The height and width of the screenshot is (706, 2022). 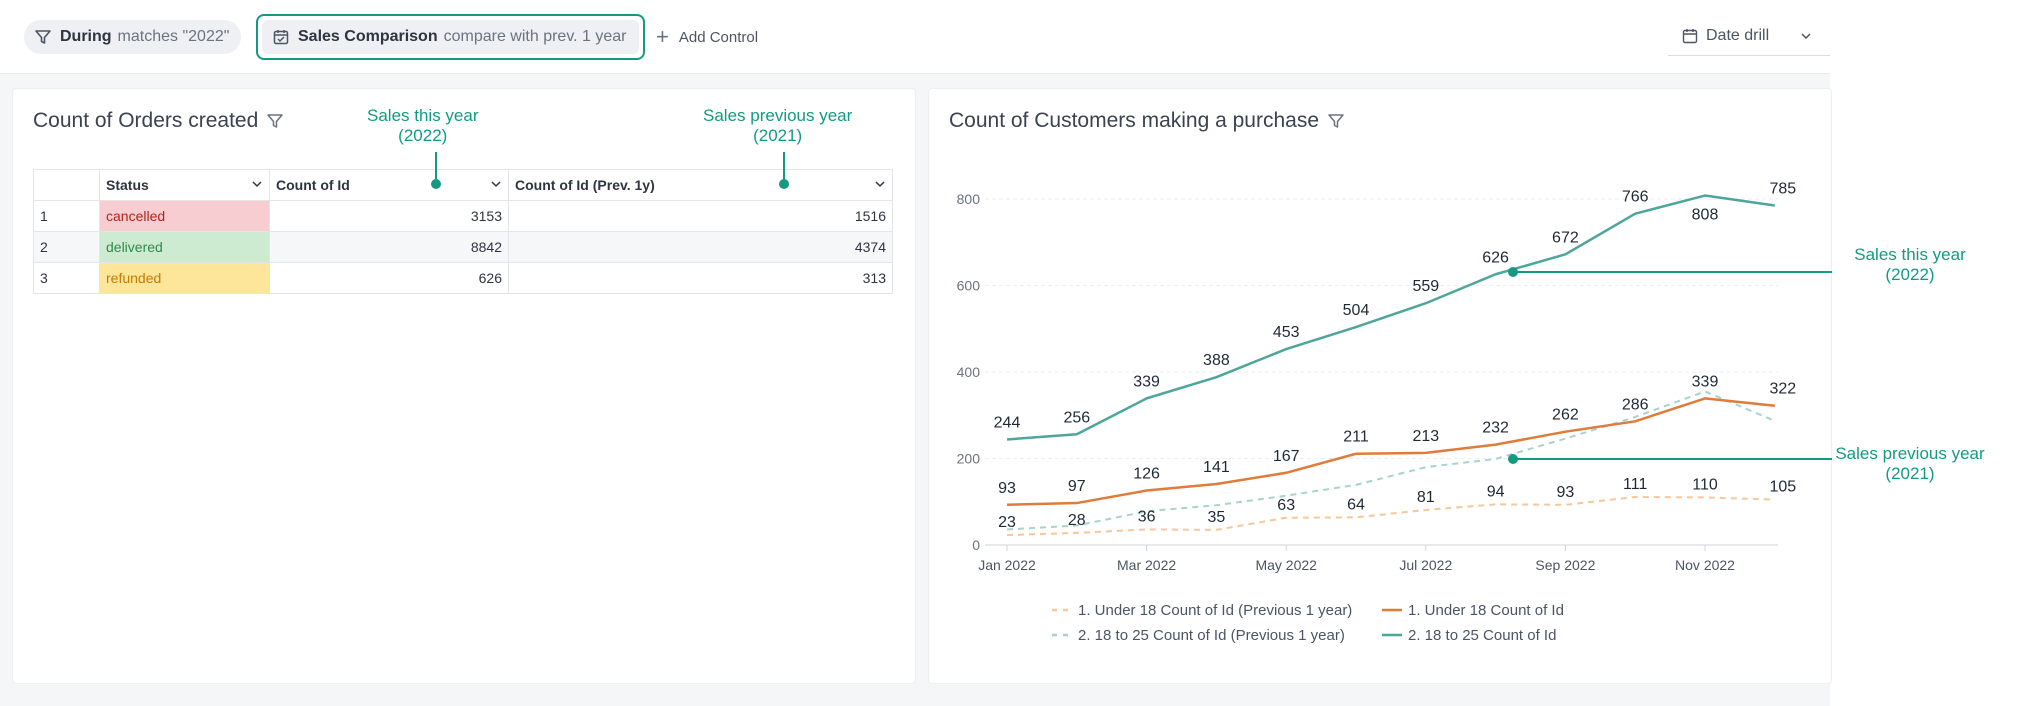 What do you see at coordinates (1565, 565) in the screenshot?
I see `x-tick-label: Sep 2022` at bounding box center [1565, 565].